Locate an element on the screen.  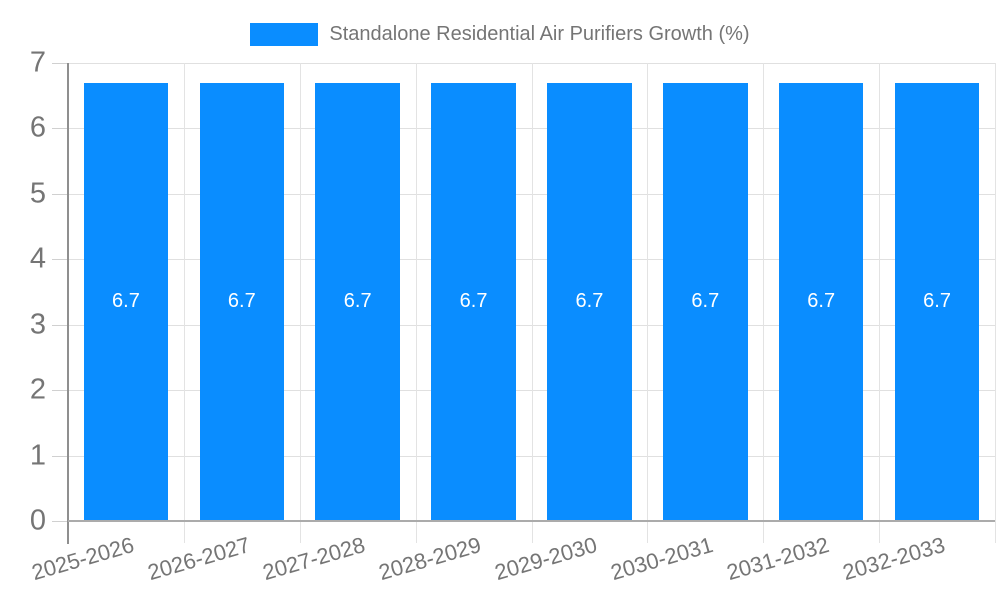
x-baseline is located at coordinates (531, 521).